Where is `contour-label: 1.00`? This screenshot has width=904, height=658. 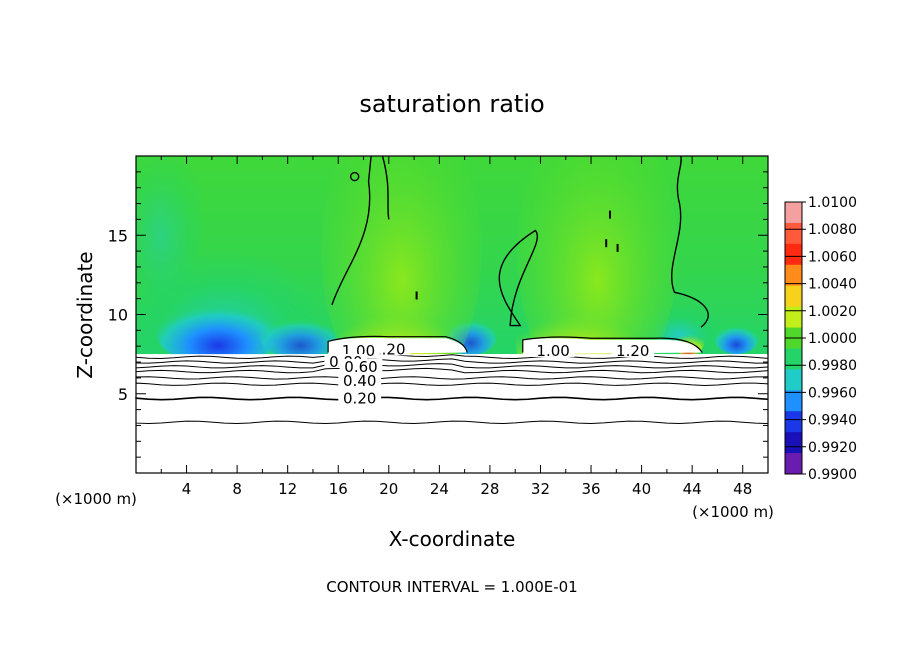 contour-label: 1.00 is located at coordinates (552, 351).